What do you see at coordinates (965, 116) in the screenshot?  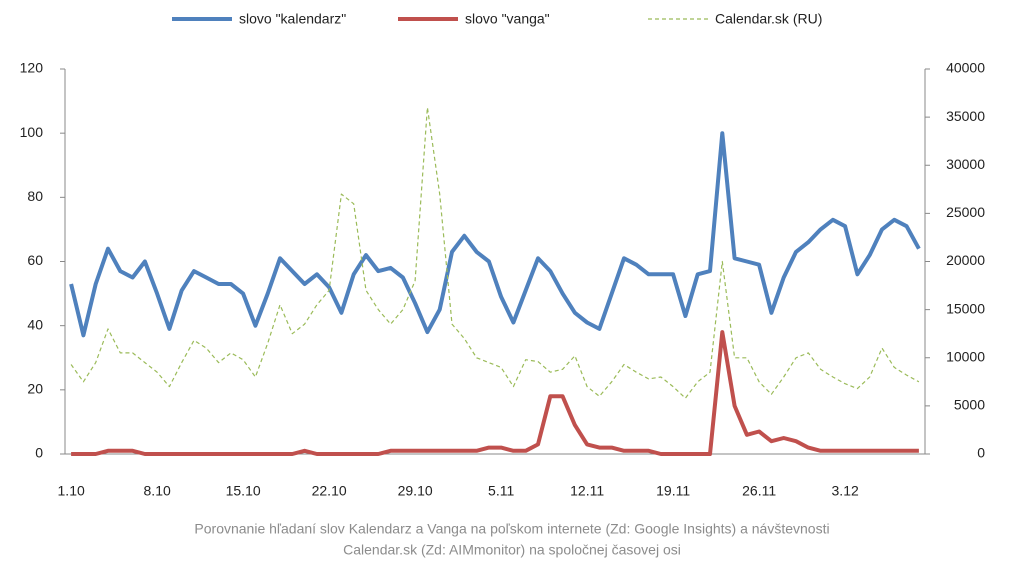 I see `y2-tick-label: 35000` at bounding box center [965, 116].